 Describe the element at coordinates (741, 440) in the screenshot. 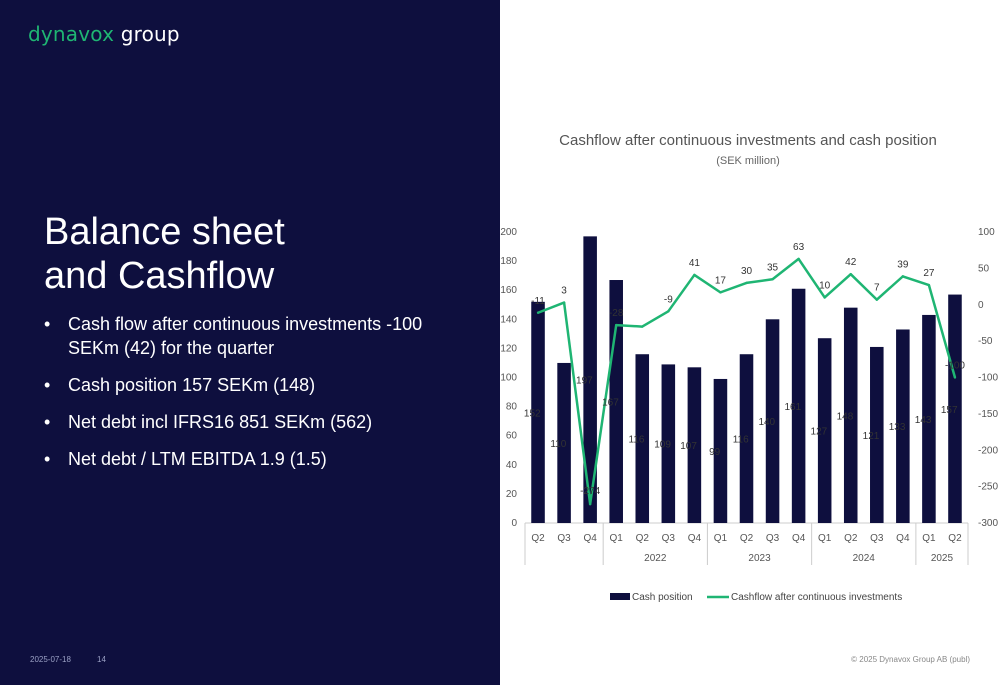

I see `bar-value-label: 116` at that location.